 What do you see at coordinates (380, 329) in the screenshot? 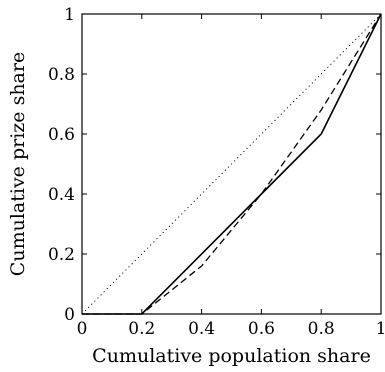
I see `x-tick-label-5: 1` at bounding box center [380, 329].